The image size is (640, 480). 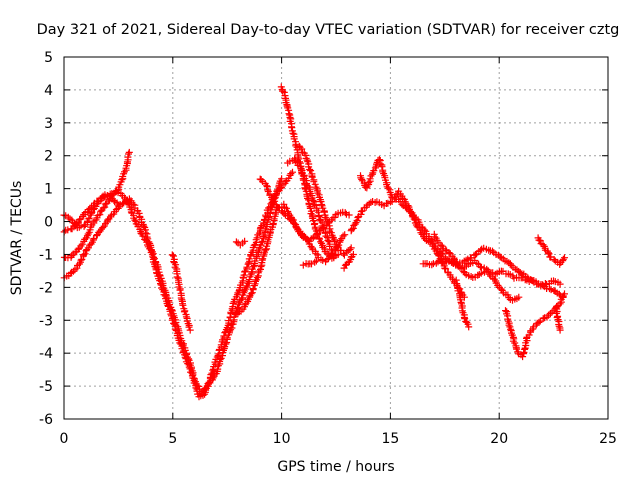 I want to click on series-track-u, so click(x=558, y=319).